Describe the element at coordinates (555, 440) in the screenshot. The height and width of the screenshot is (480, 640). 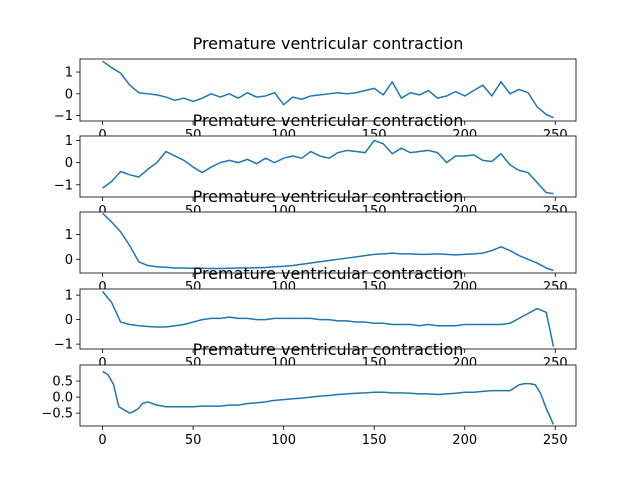
I see `x-tick-label: 250` at that location.